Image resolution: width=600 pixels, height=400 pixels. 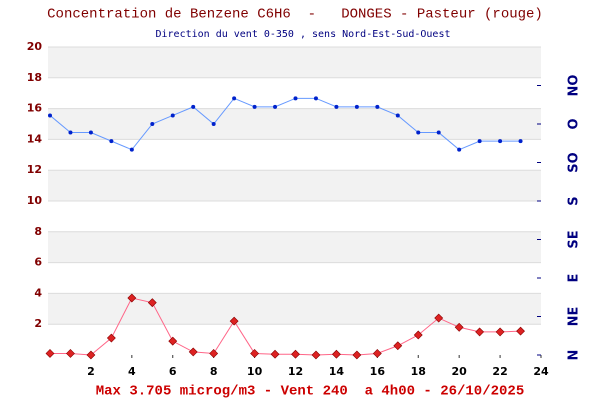 I want to click on x-tick-label: 10, so click(x=255, y=371).